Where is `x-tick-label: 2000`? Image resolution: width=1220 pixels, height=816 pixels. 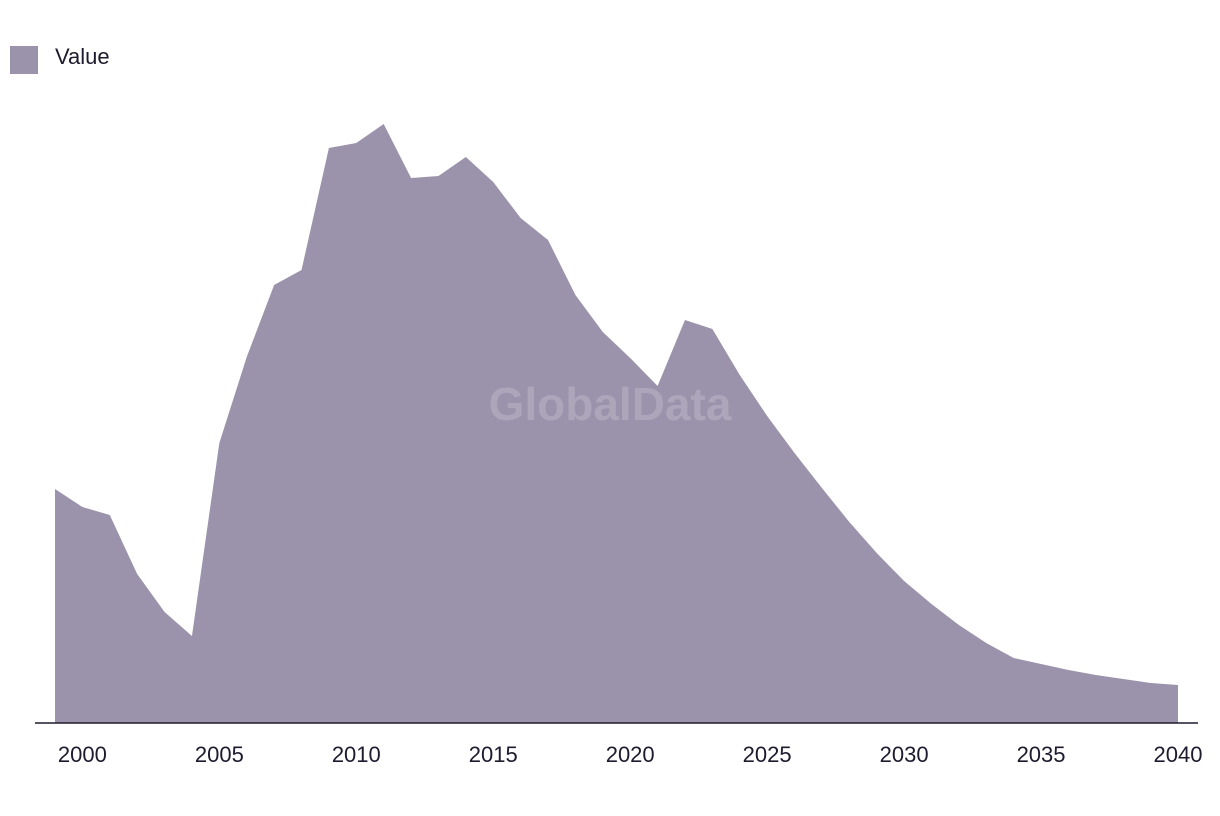
x-tick-label: 2000 is located at coordinates (82, 754).